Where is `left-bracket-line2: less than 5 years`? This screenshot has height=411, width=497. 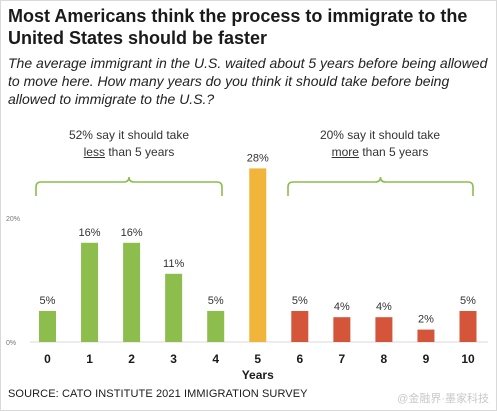 left-bracket-line2: less than 5 years is located at coordinates (129, 152).